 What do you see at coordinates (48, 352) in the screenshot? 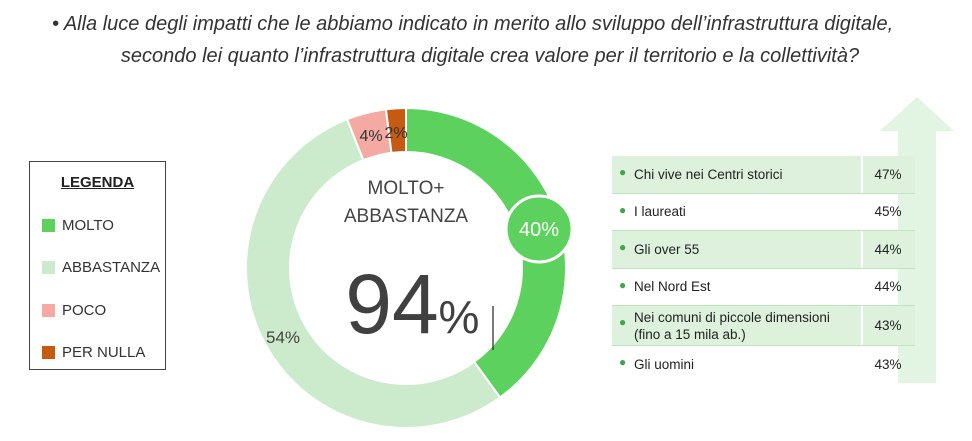
I see `legend-swatch-per-nulla` at bounding box center [48, 352].